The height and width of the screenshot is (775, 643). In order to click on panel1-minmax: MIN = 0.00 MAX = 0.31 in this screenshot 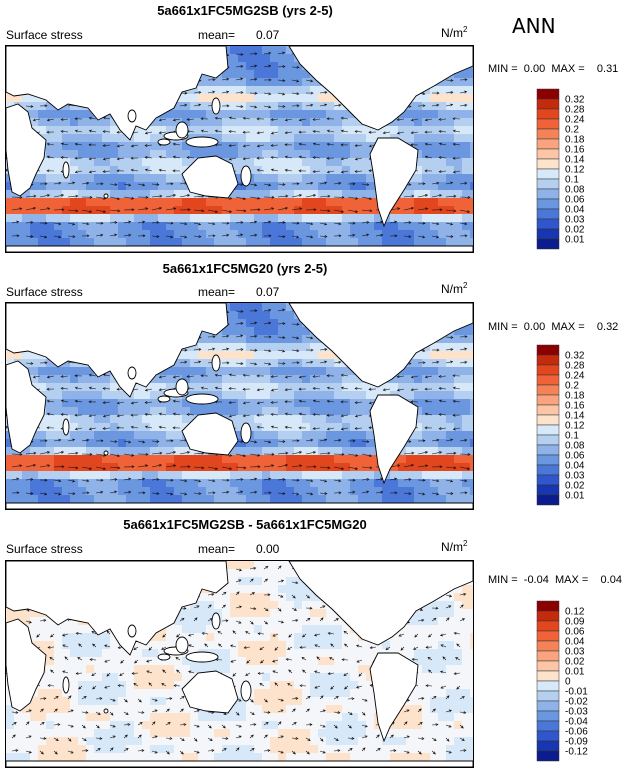, I will do `click(553, 69)`.